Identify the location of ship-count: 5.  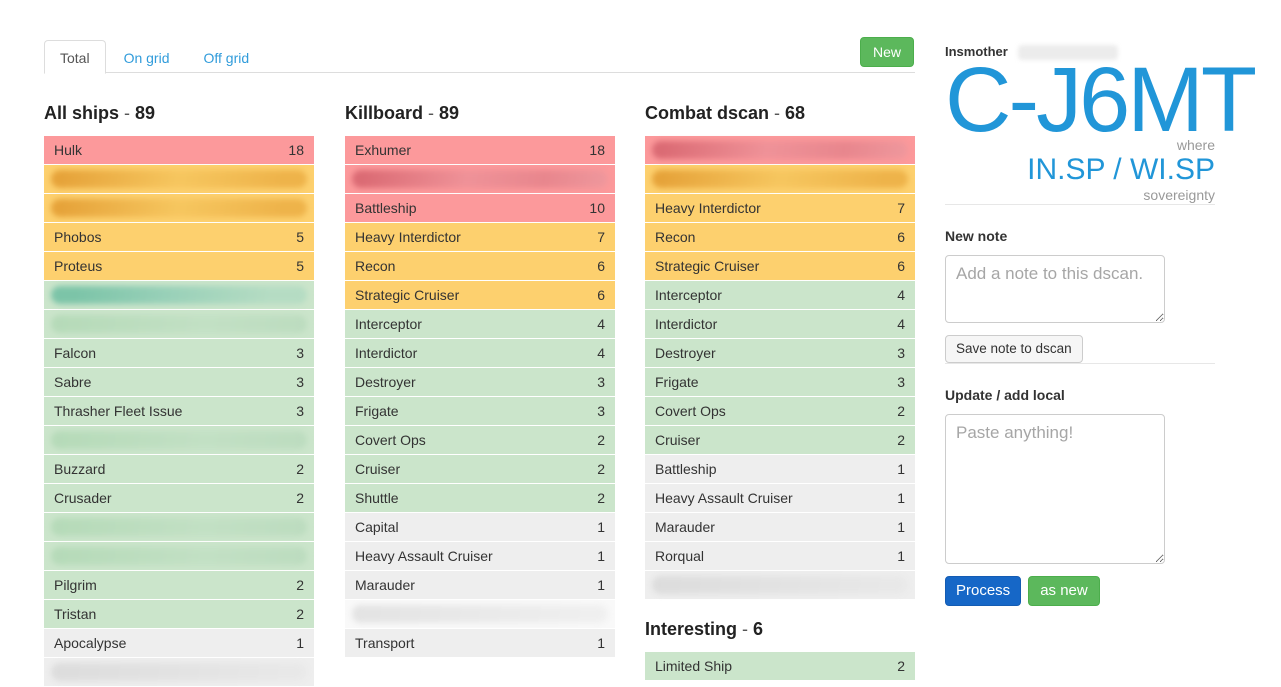
(300, 266).